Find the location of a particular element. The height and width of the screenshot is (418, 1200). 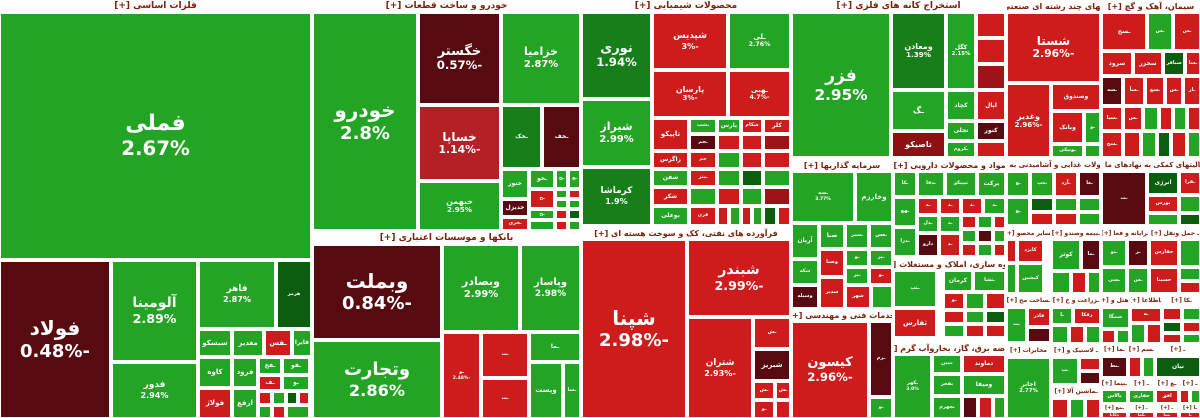

sector-header: انبوه سازی، املاک و مستغلات [+] is located at coordinates (949, 264).